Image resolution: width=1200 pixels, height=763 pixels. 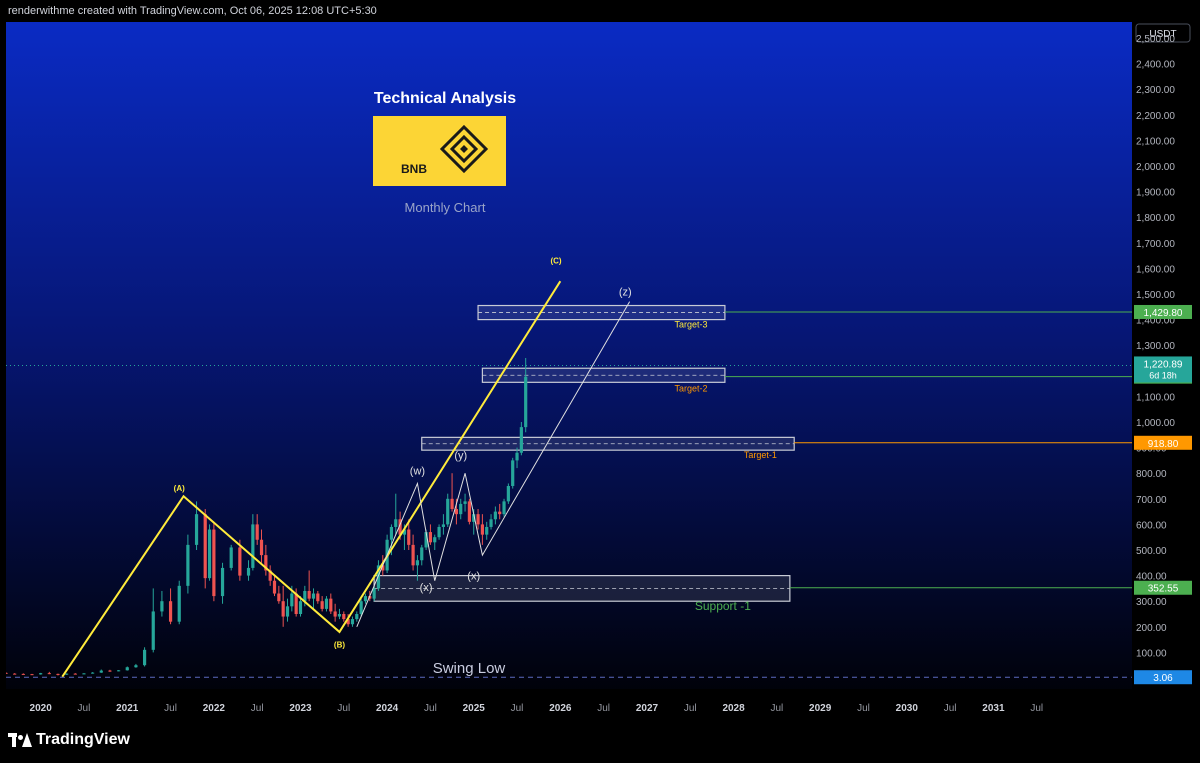 I want to click on price-tick-label: 1,400.00, so click(x=1155, y=321).